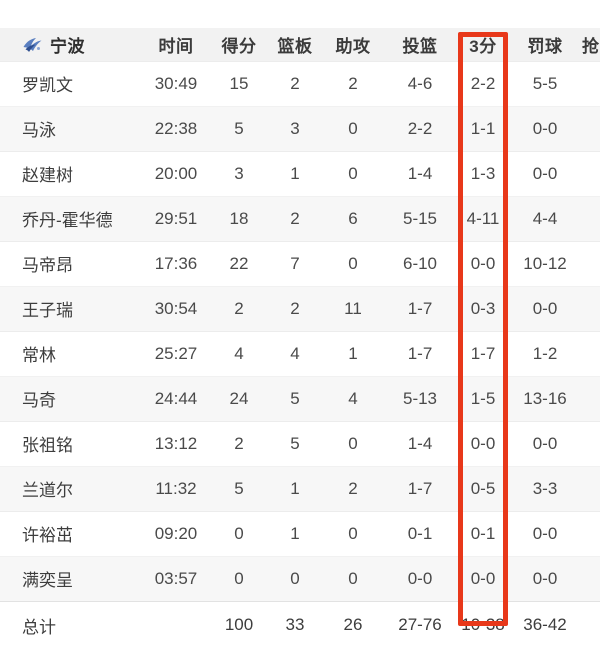 The image size is (600, 649). I want to click on totals-cell-fg: 27-76, so click(420, 624).